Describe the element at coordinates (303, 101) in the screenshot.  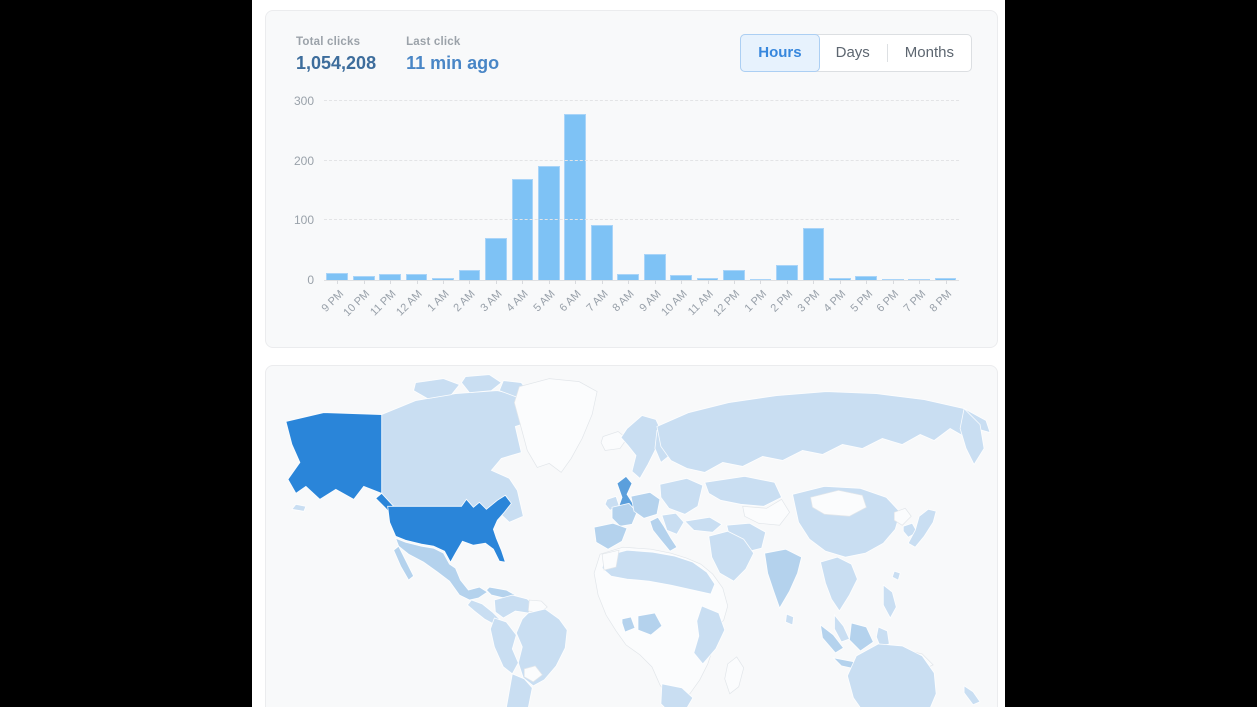
I see `y-axis-tick-300: 300` at that location.